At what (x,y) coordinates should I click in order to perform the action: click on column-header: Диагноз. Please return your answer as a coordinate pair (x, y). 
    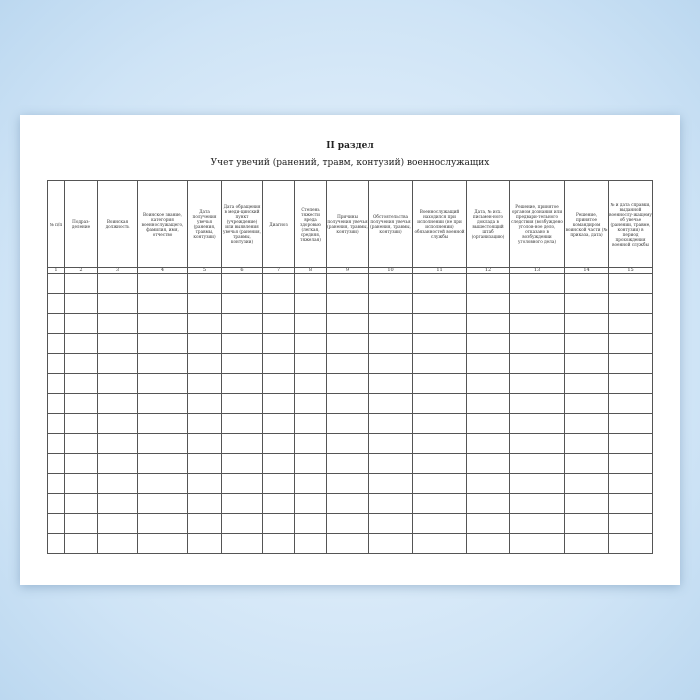
    Looking at the image, I should click on (278, 224).